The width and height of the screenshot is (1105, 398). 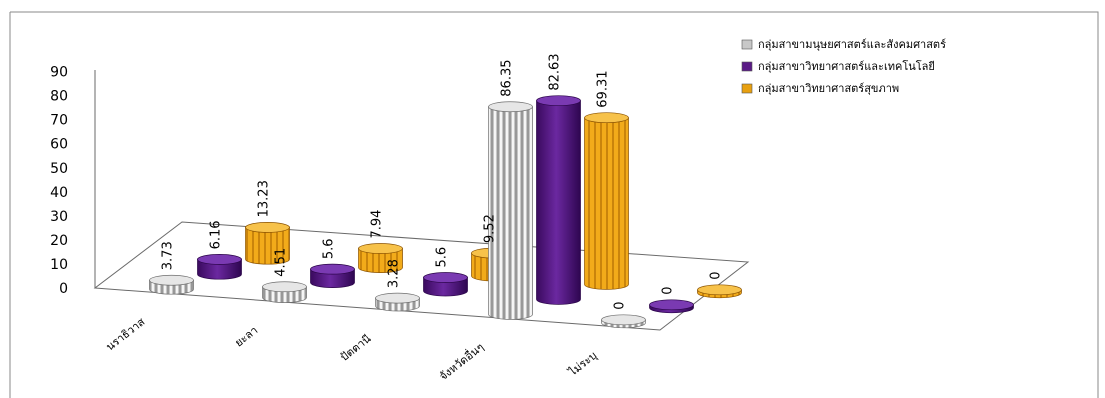 I want to click on y-tick-label: 80, so click(x=59, y=97).